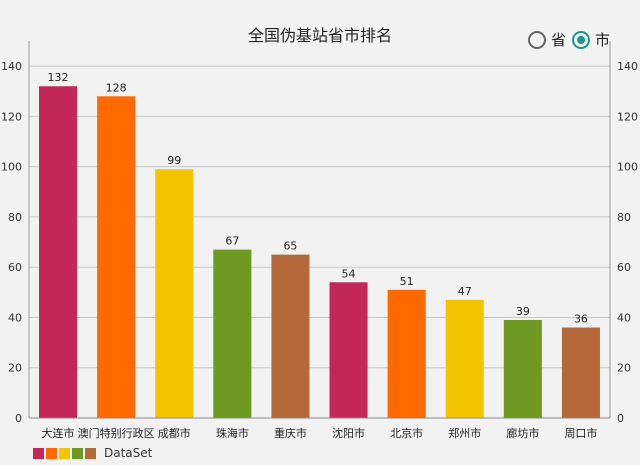 This screenshot has height=465, width=640. I want to click on data-label: 47, so click(465, 291).